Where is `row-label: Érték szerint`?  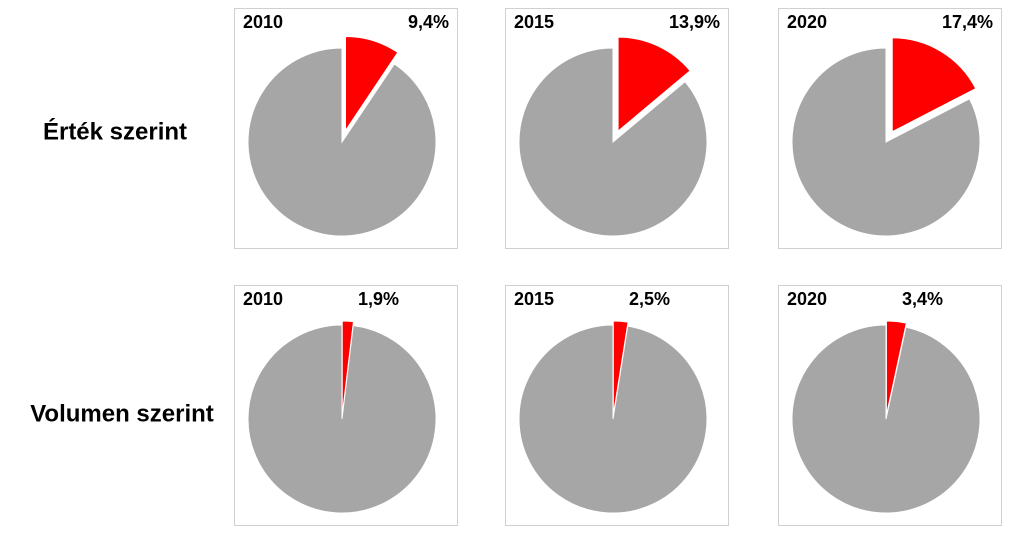 row-label: Érték szerint is located at coordinates (115, 131).